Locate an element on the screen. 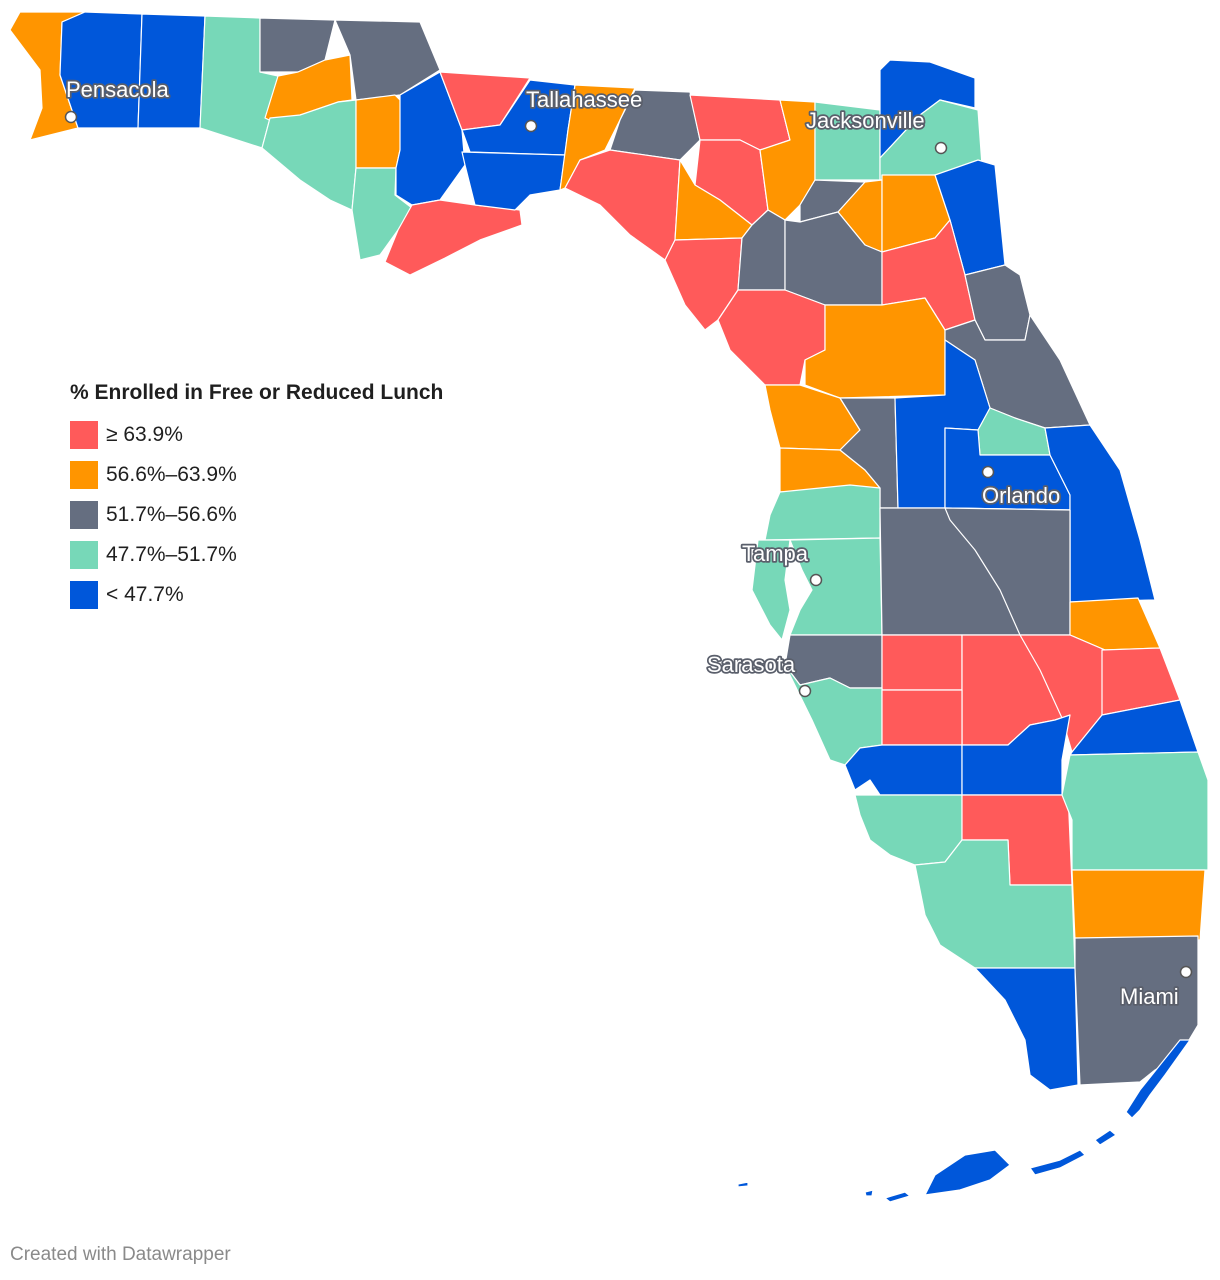  county-palm-beach is located at coordinates (1135, 811).